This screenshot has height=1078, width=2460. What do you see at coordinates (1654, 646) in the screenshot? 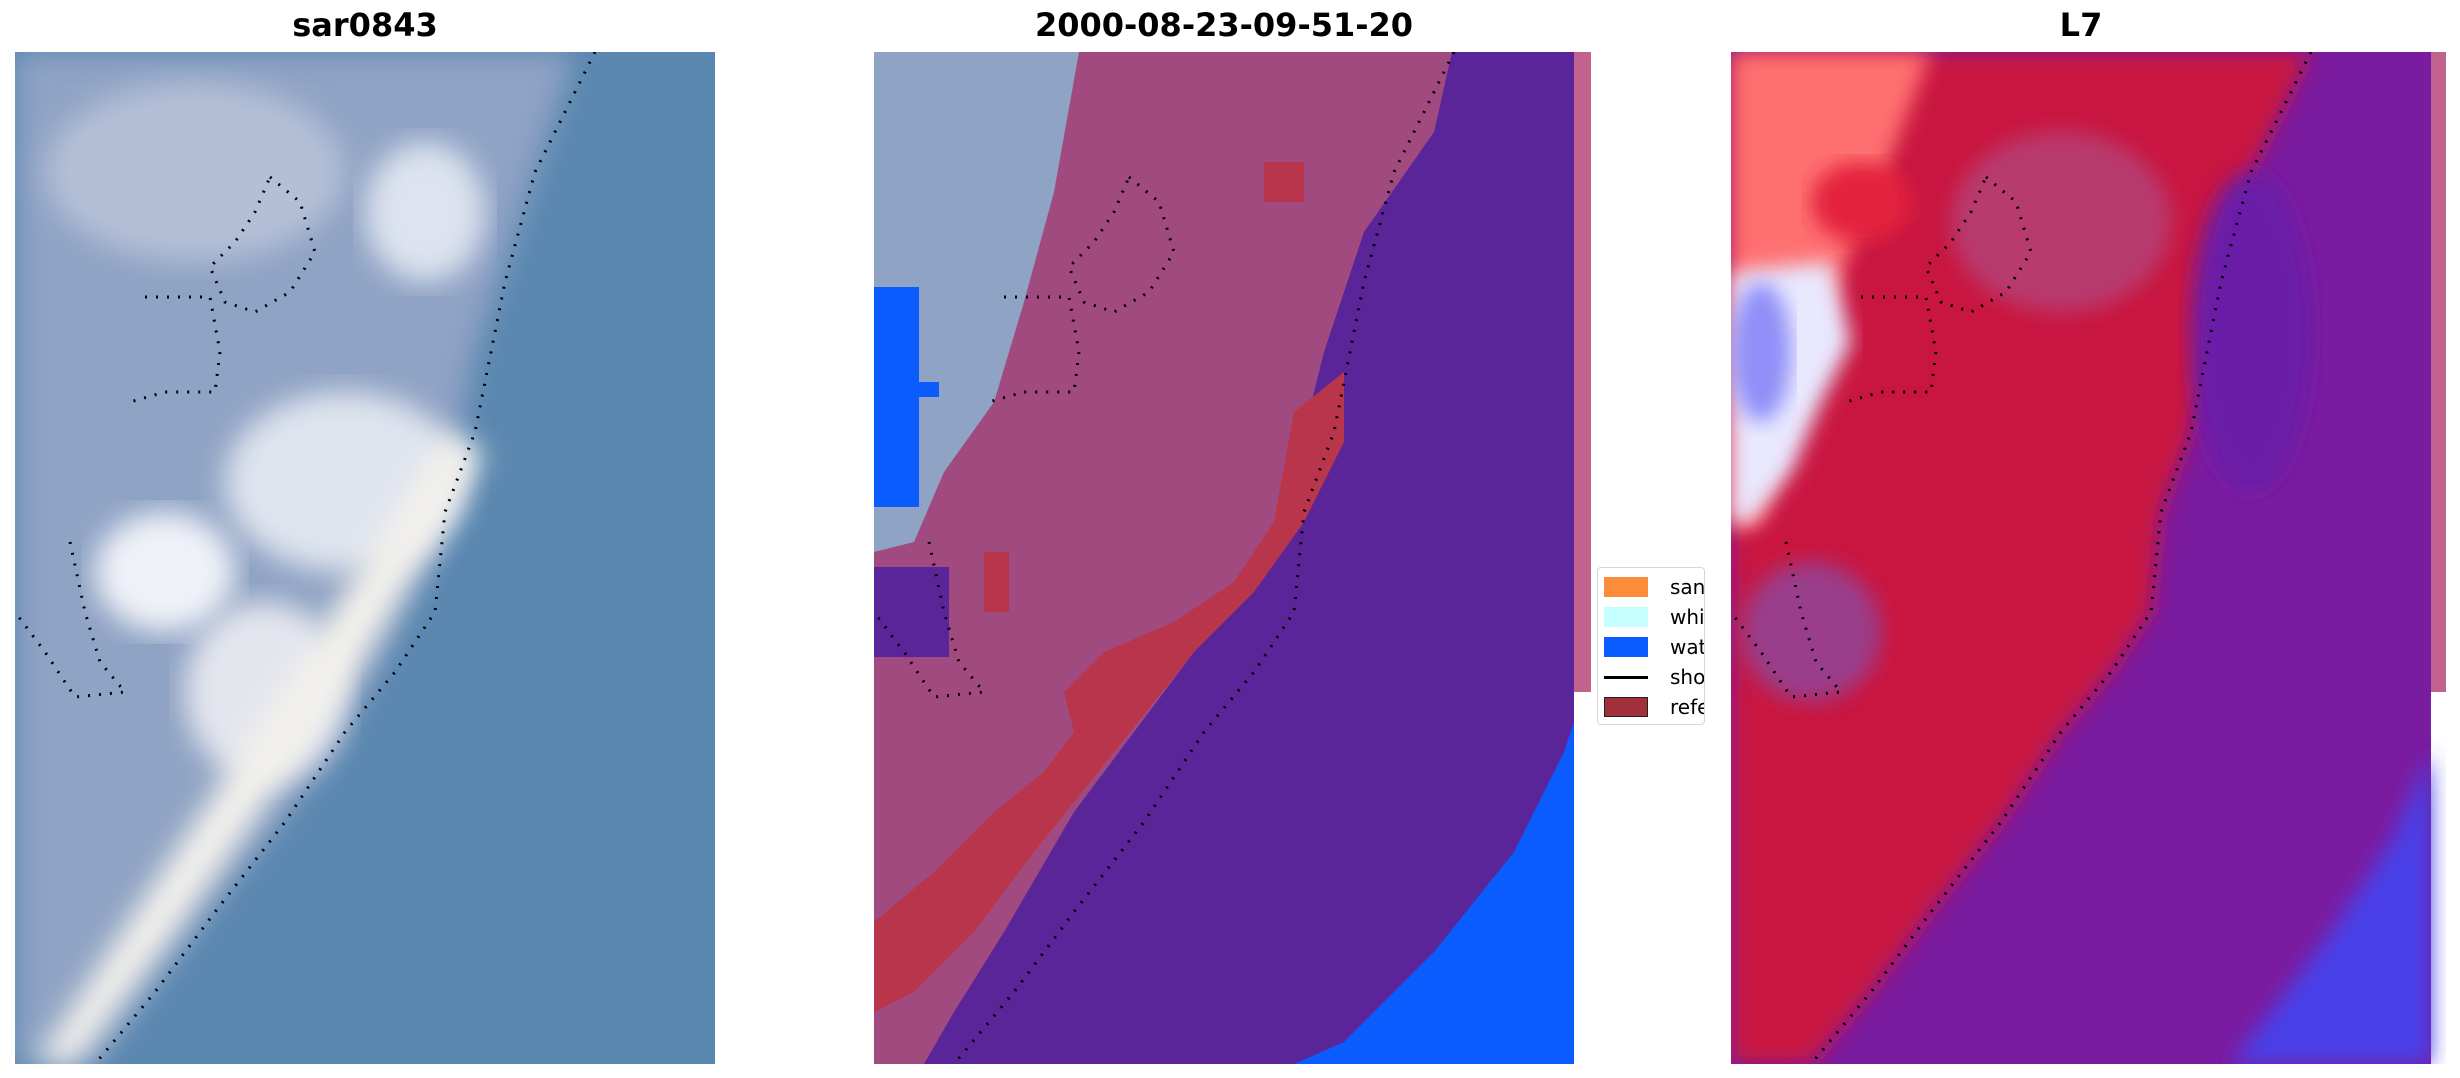
I see `legend-item-water: water` at bounding box center [1654, 646].